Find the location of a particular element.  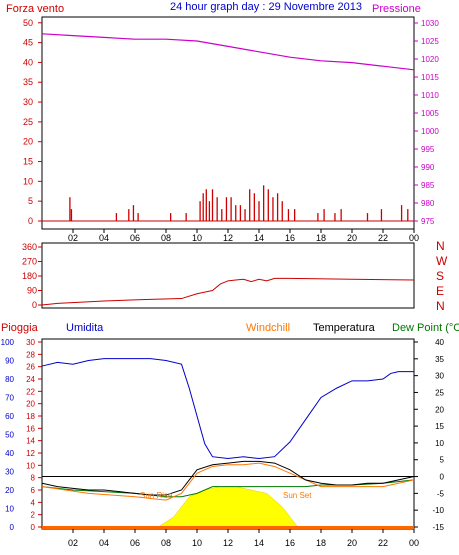

wind-tick-label: 40 is located at coordinates (28, 62).